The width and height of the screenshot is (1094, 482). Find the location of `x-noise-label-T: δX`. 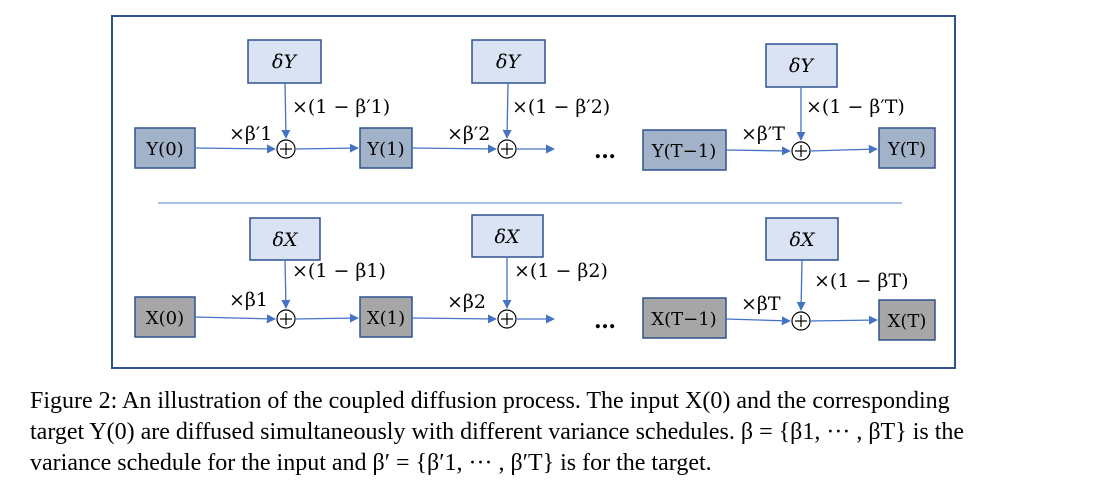

x-noise-label-T: δX is located at coordinates (803, 240).